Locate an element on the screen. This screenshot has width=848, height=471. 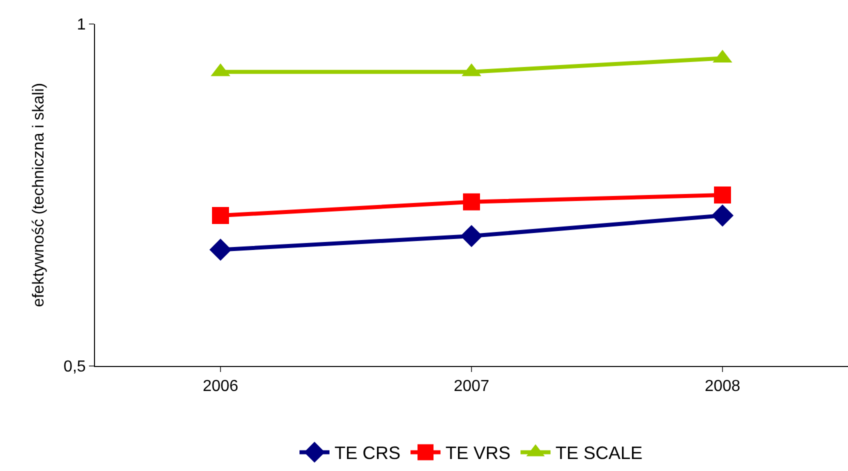
x-tick-label: 2008 is located at coordinates (722, 387).